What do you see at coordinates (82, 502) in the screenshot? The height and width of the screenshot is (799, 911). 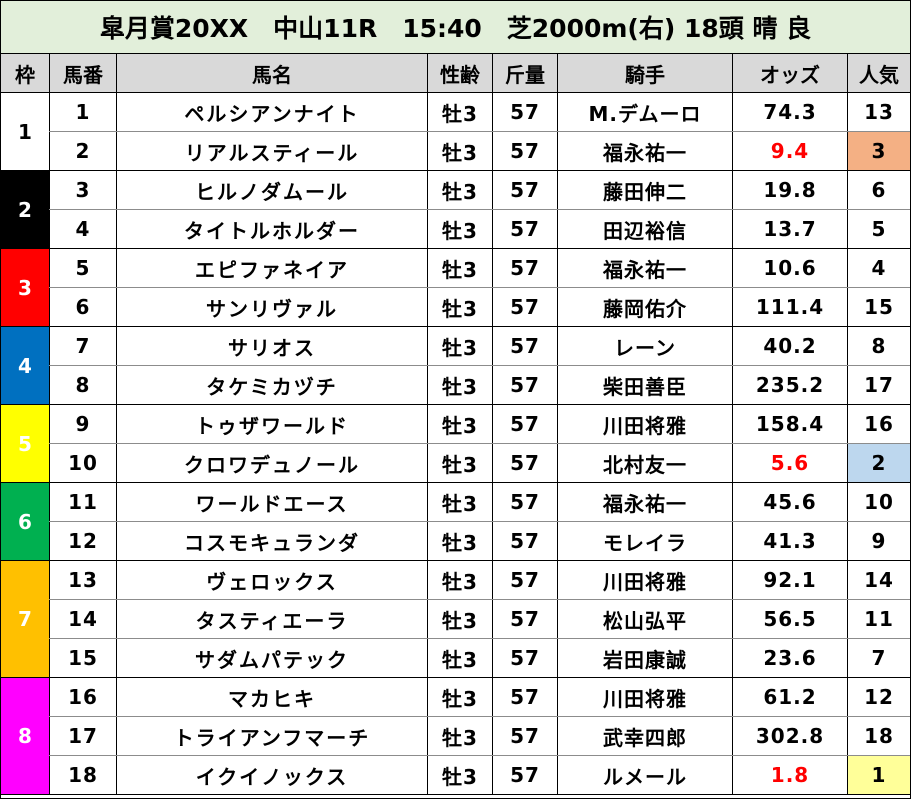 I see `number-cell: 11` at bounding box center [82, 502].